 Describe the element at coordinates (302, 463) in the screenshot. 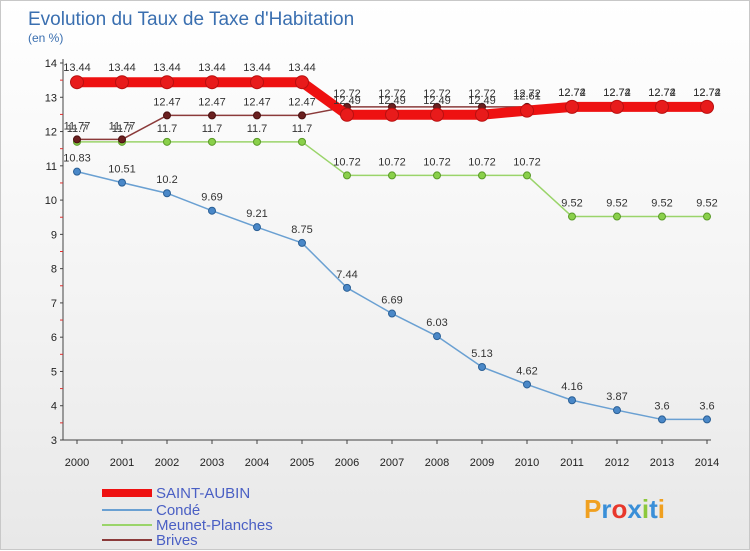

I see `x-tick-label: 2005` at that location.